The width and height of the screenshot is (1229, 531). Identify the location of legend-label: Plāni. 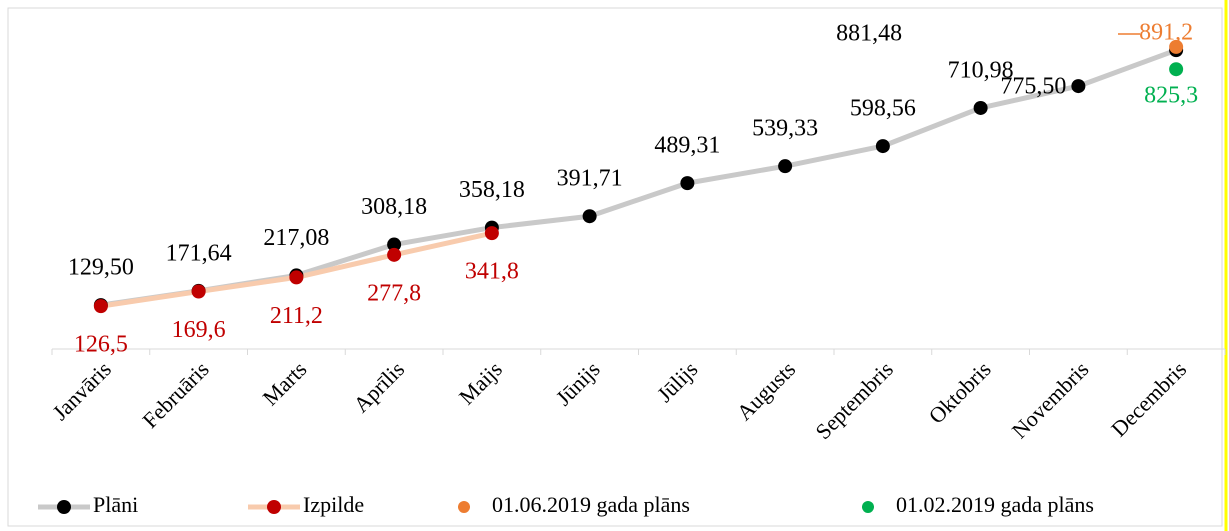
(115, 504).